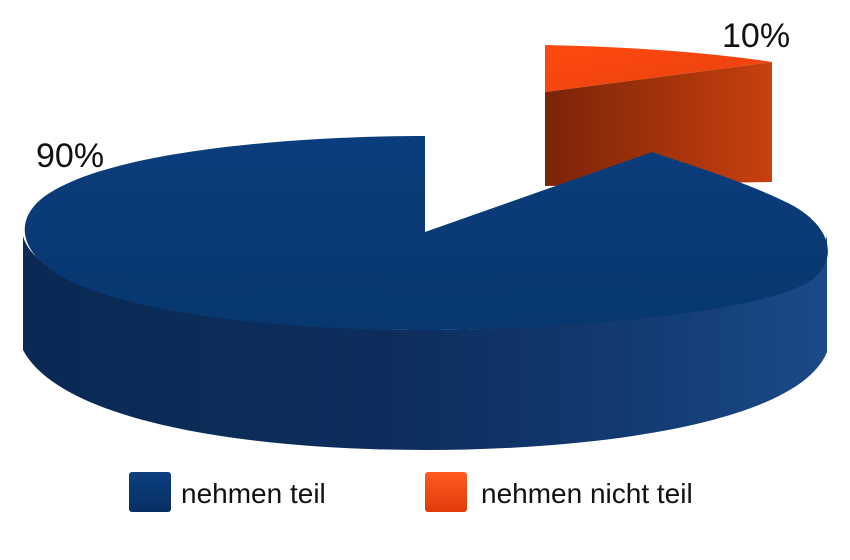  What do you see at coordinates (70, 156) in the screenshot?
I see `data-label-nehmen-teil: 90%` at bounding box center [70, 156].